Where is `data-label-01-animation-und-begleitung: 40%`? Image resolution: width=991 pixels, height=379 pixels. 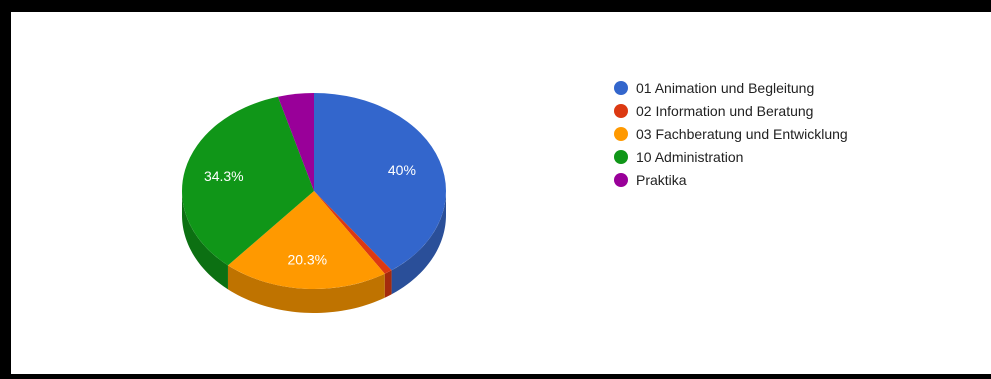 data-label-01-animation-und-begleitung: 40% is located at coordinates (402, 170).